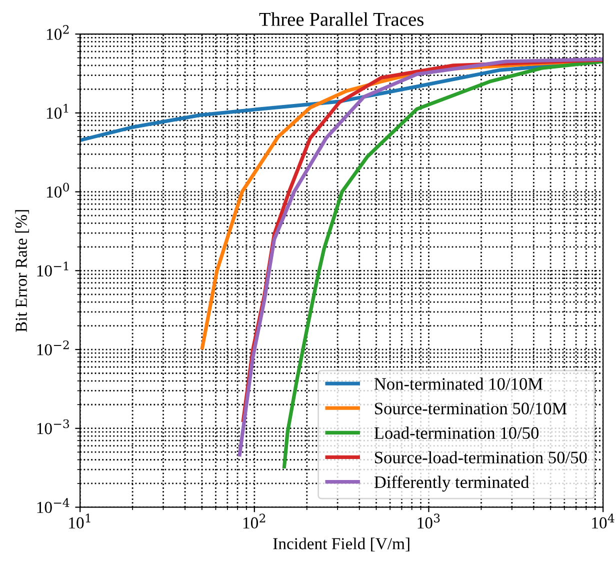 Image resolution: width=616 pixels, height=568 pixels. I want to click on y-tick-label: 10$^{−3}$, so click(53, 426).